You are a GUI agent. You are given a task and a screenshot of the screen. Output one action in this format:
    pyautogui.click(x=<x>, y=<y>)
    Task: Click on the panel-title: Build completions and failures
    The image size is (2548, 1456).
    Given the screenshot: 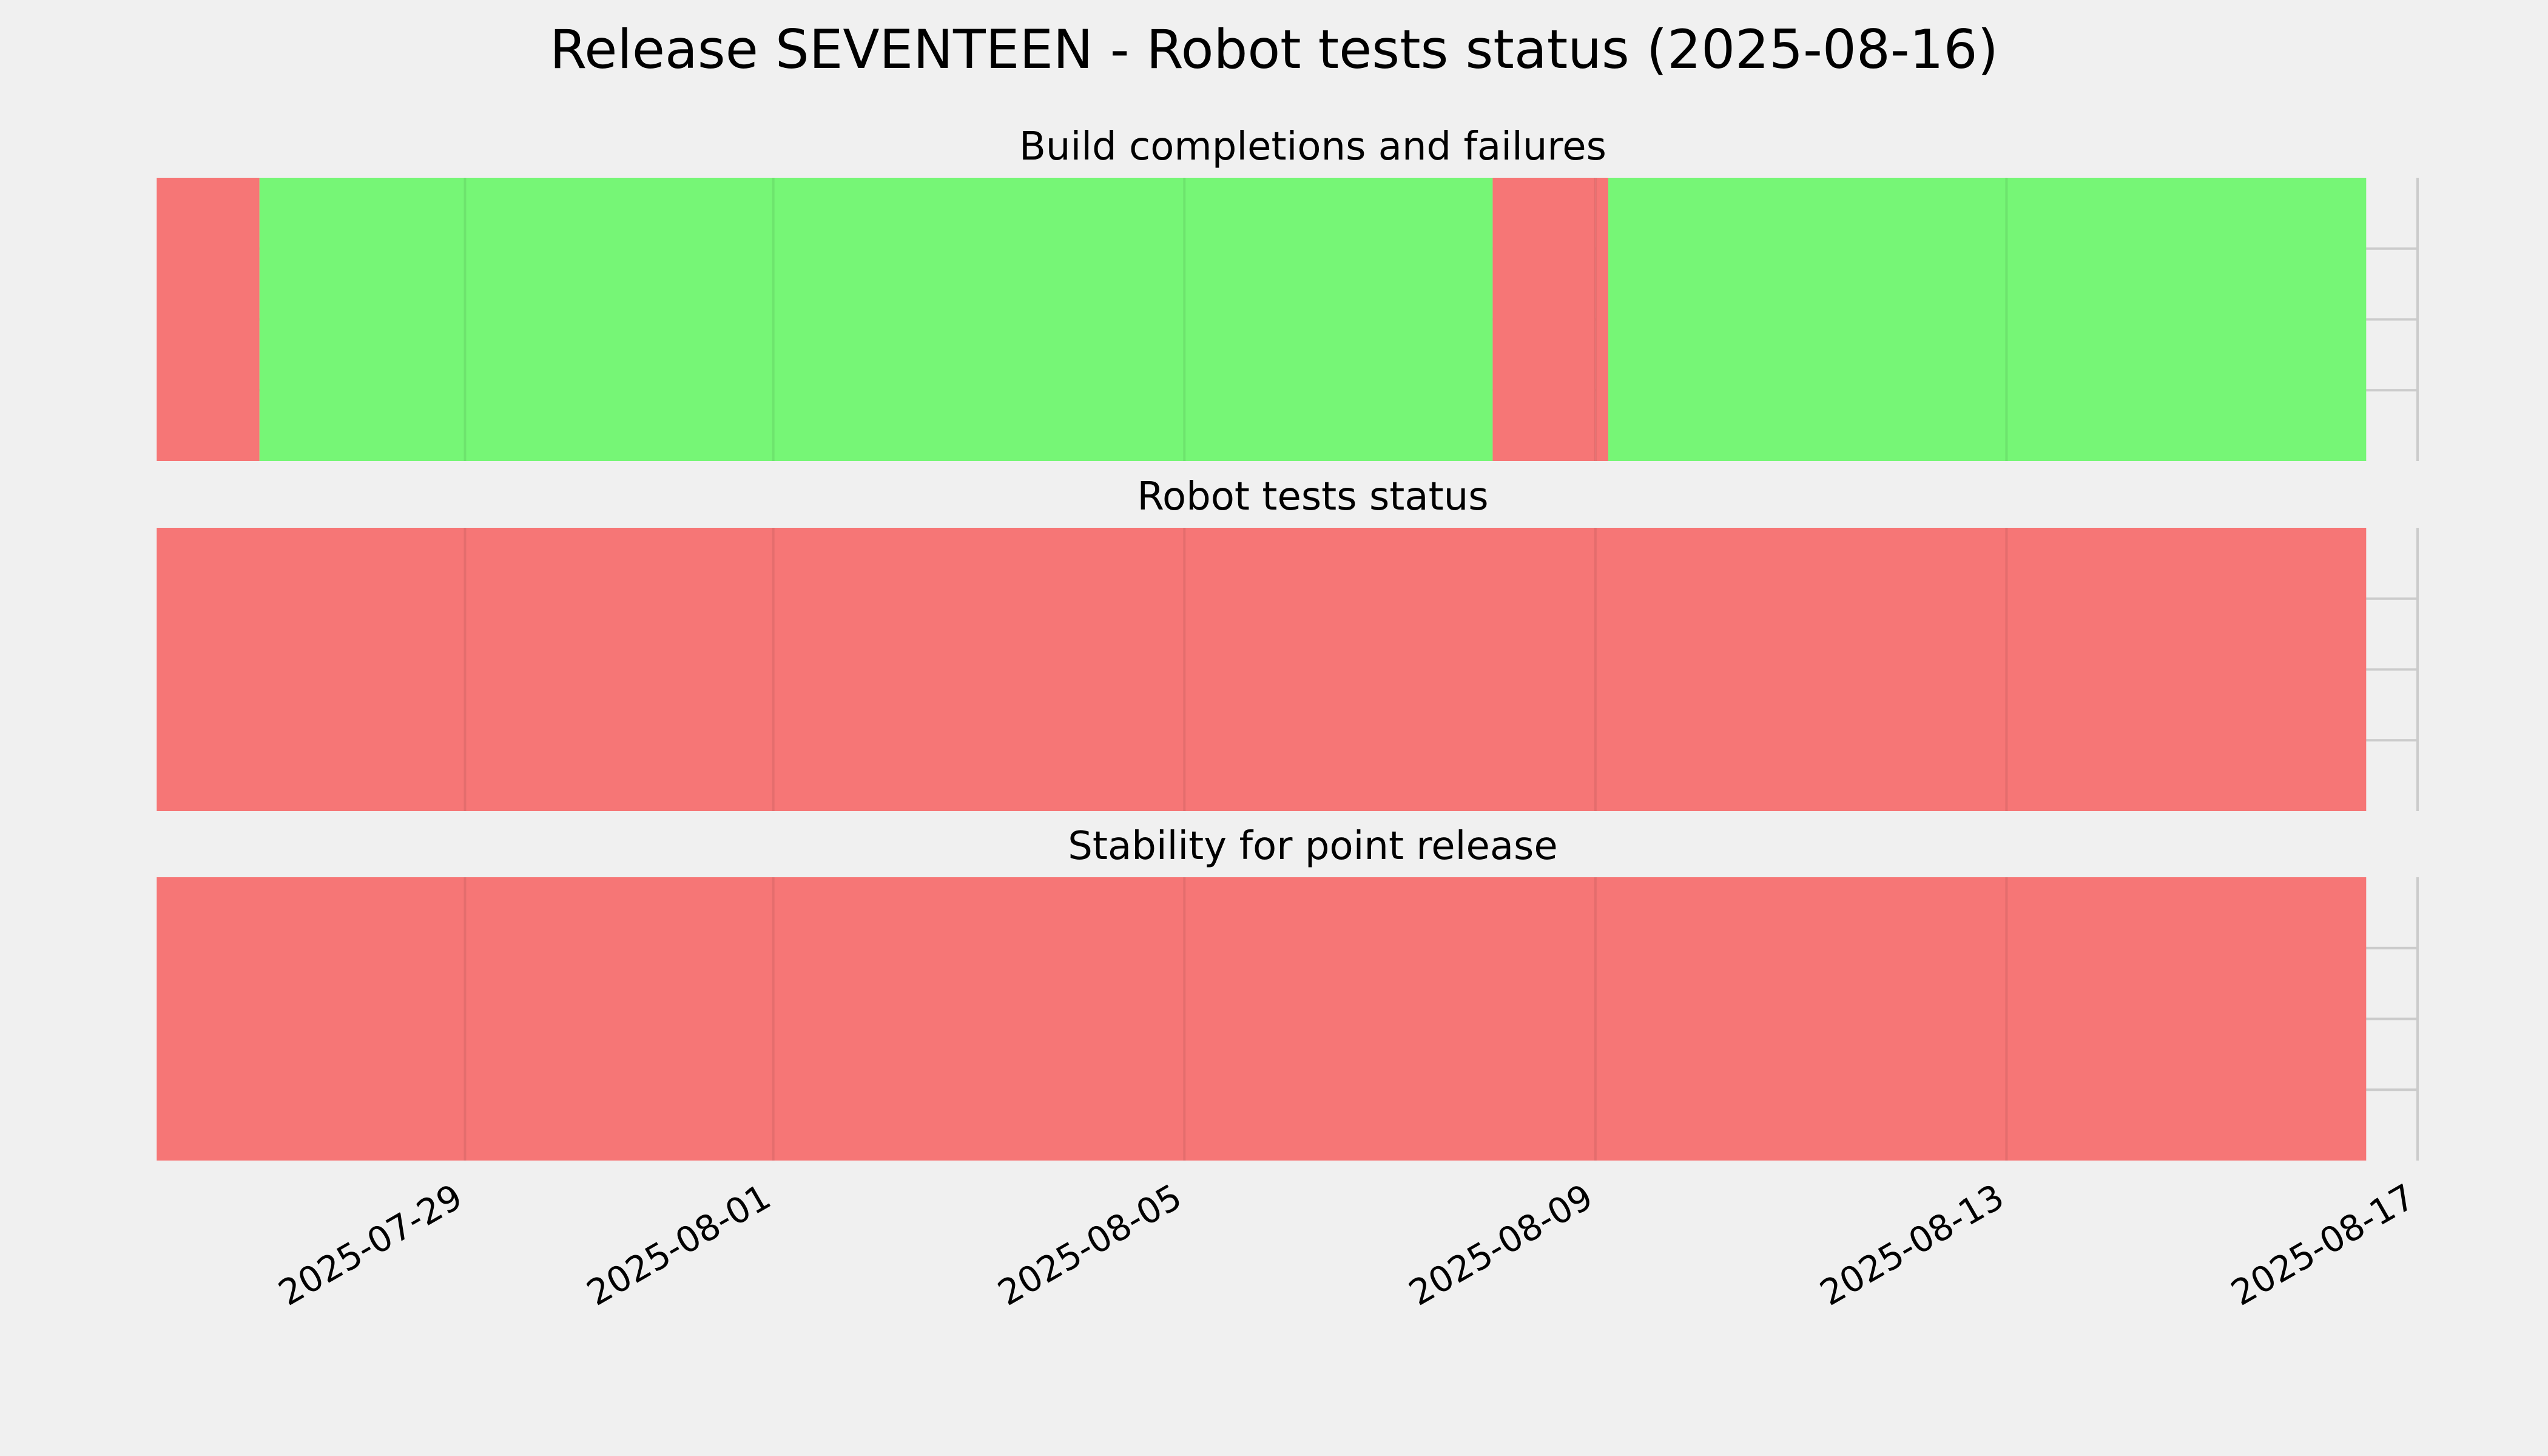 What is the action you would take?
    pyautogui.click(x=1312, y=146)
    